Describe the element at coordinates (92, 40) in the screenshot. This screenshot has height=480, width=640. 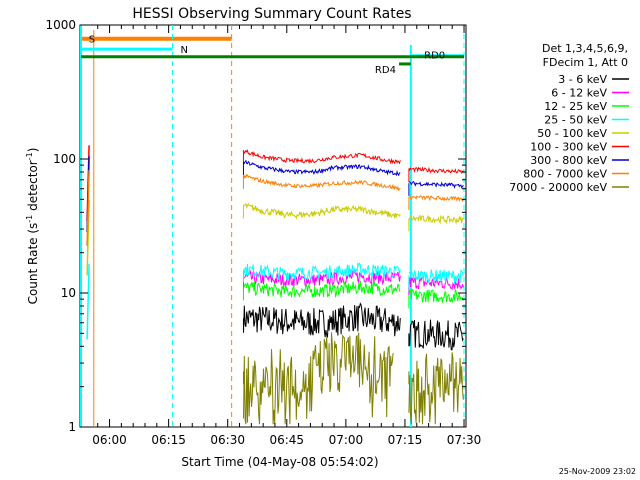
I see `annotation-label: S` at that location.